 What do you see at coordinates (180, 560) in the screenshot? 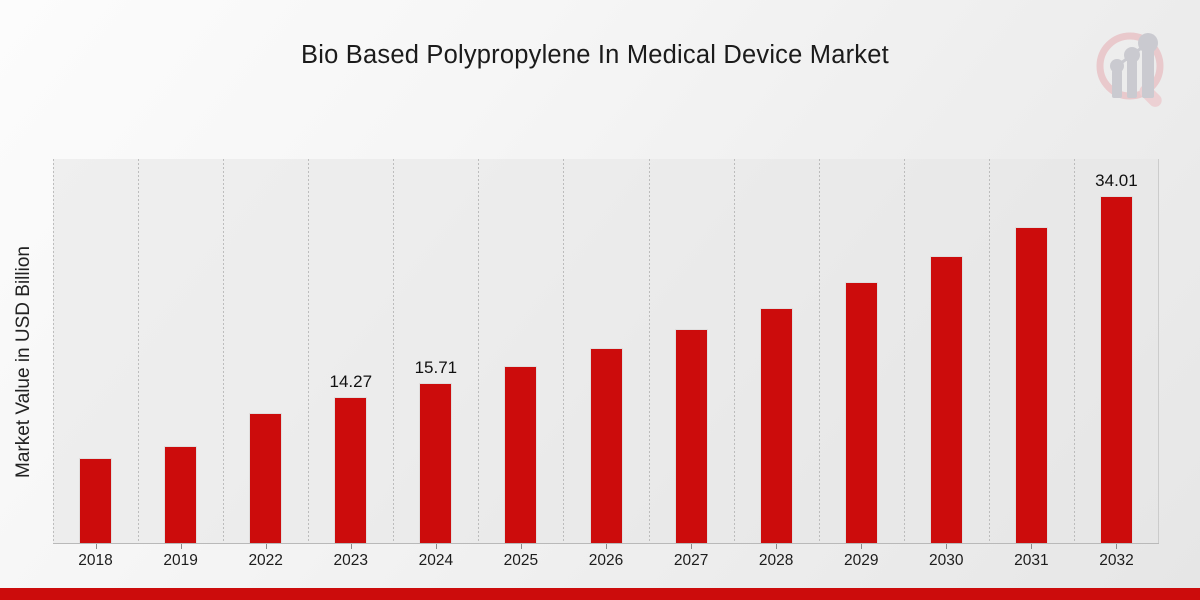
I see `x-tick-label-2019: 2019` at bounding box center [180, 560].